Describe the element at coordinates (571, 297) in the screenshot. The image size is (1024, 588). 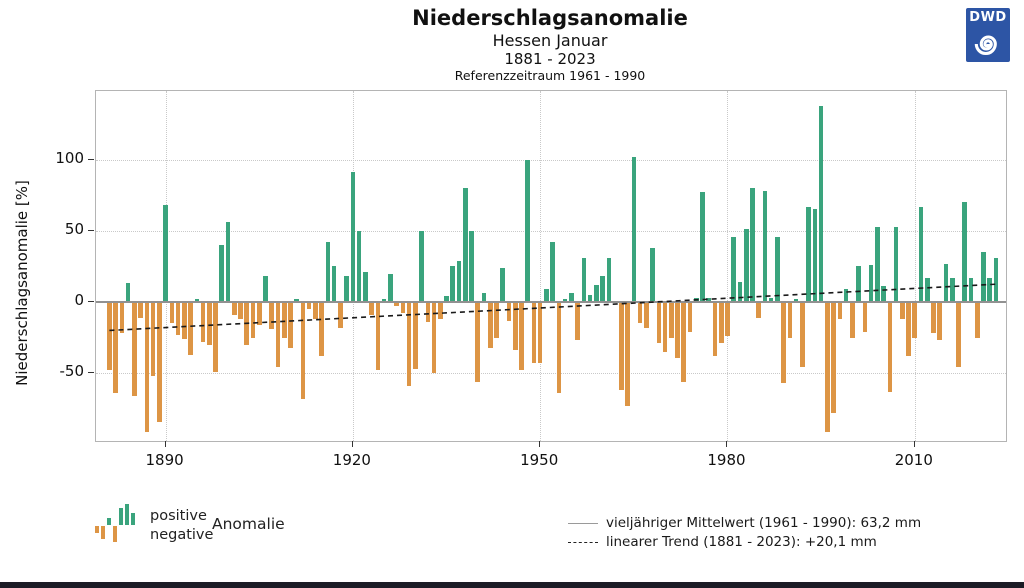
I see `anomaly-bar-1955` at that location.